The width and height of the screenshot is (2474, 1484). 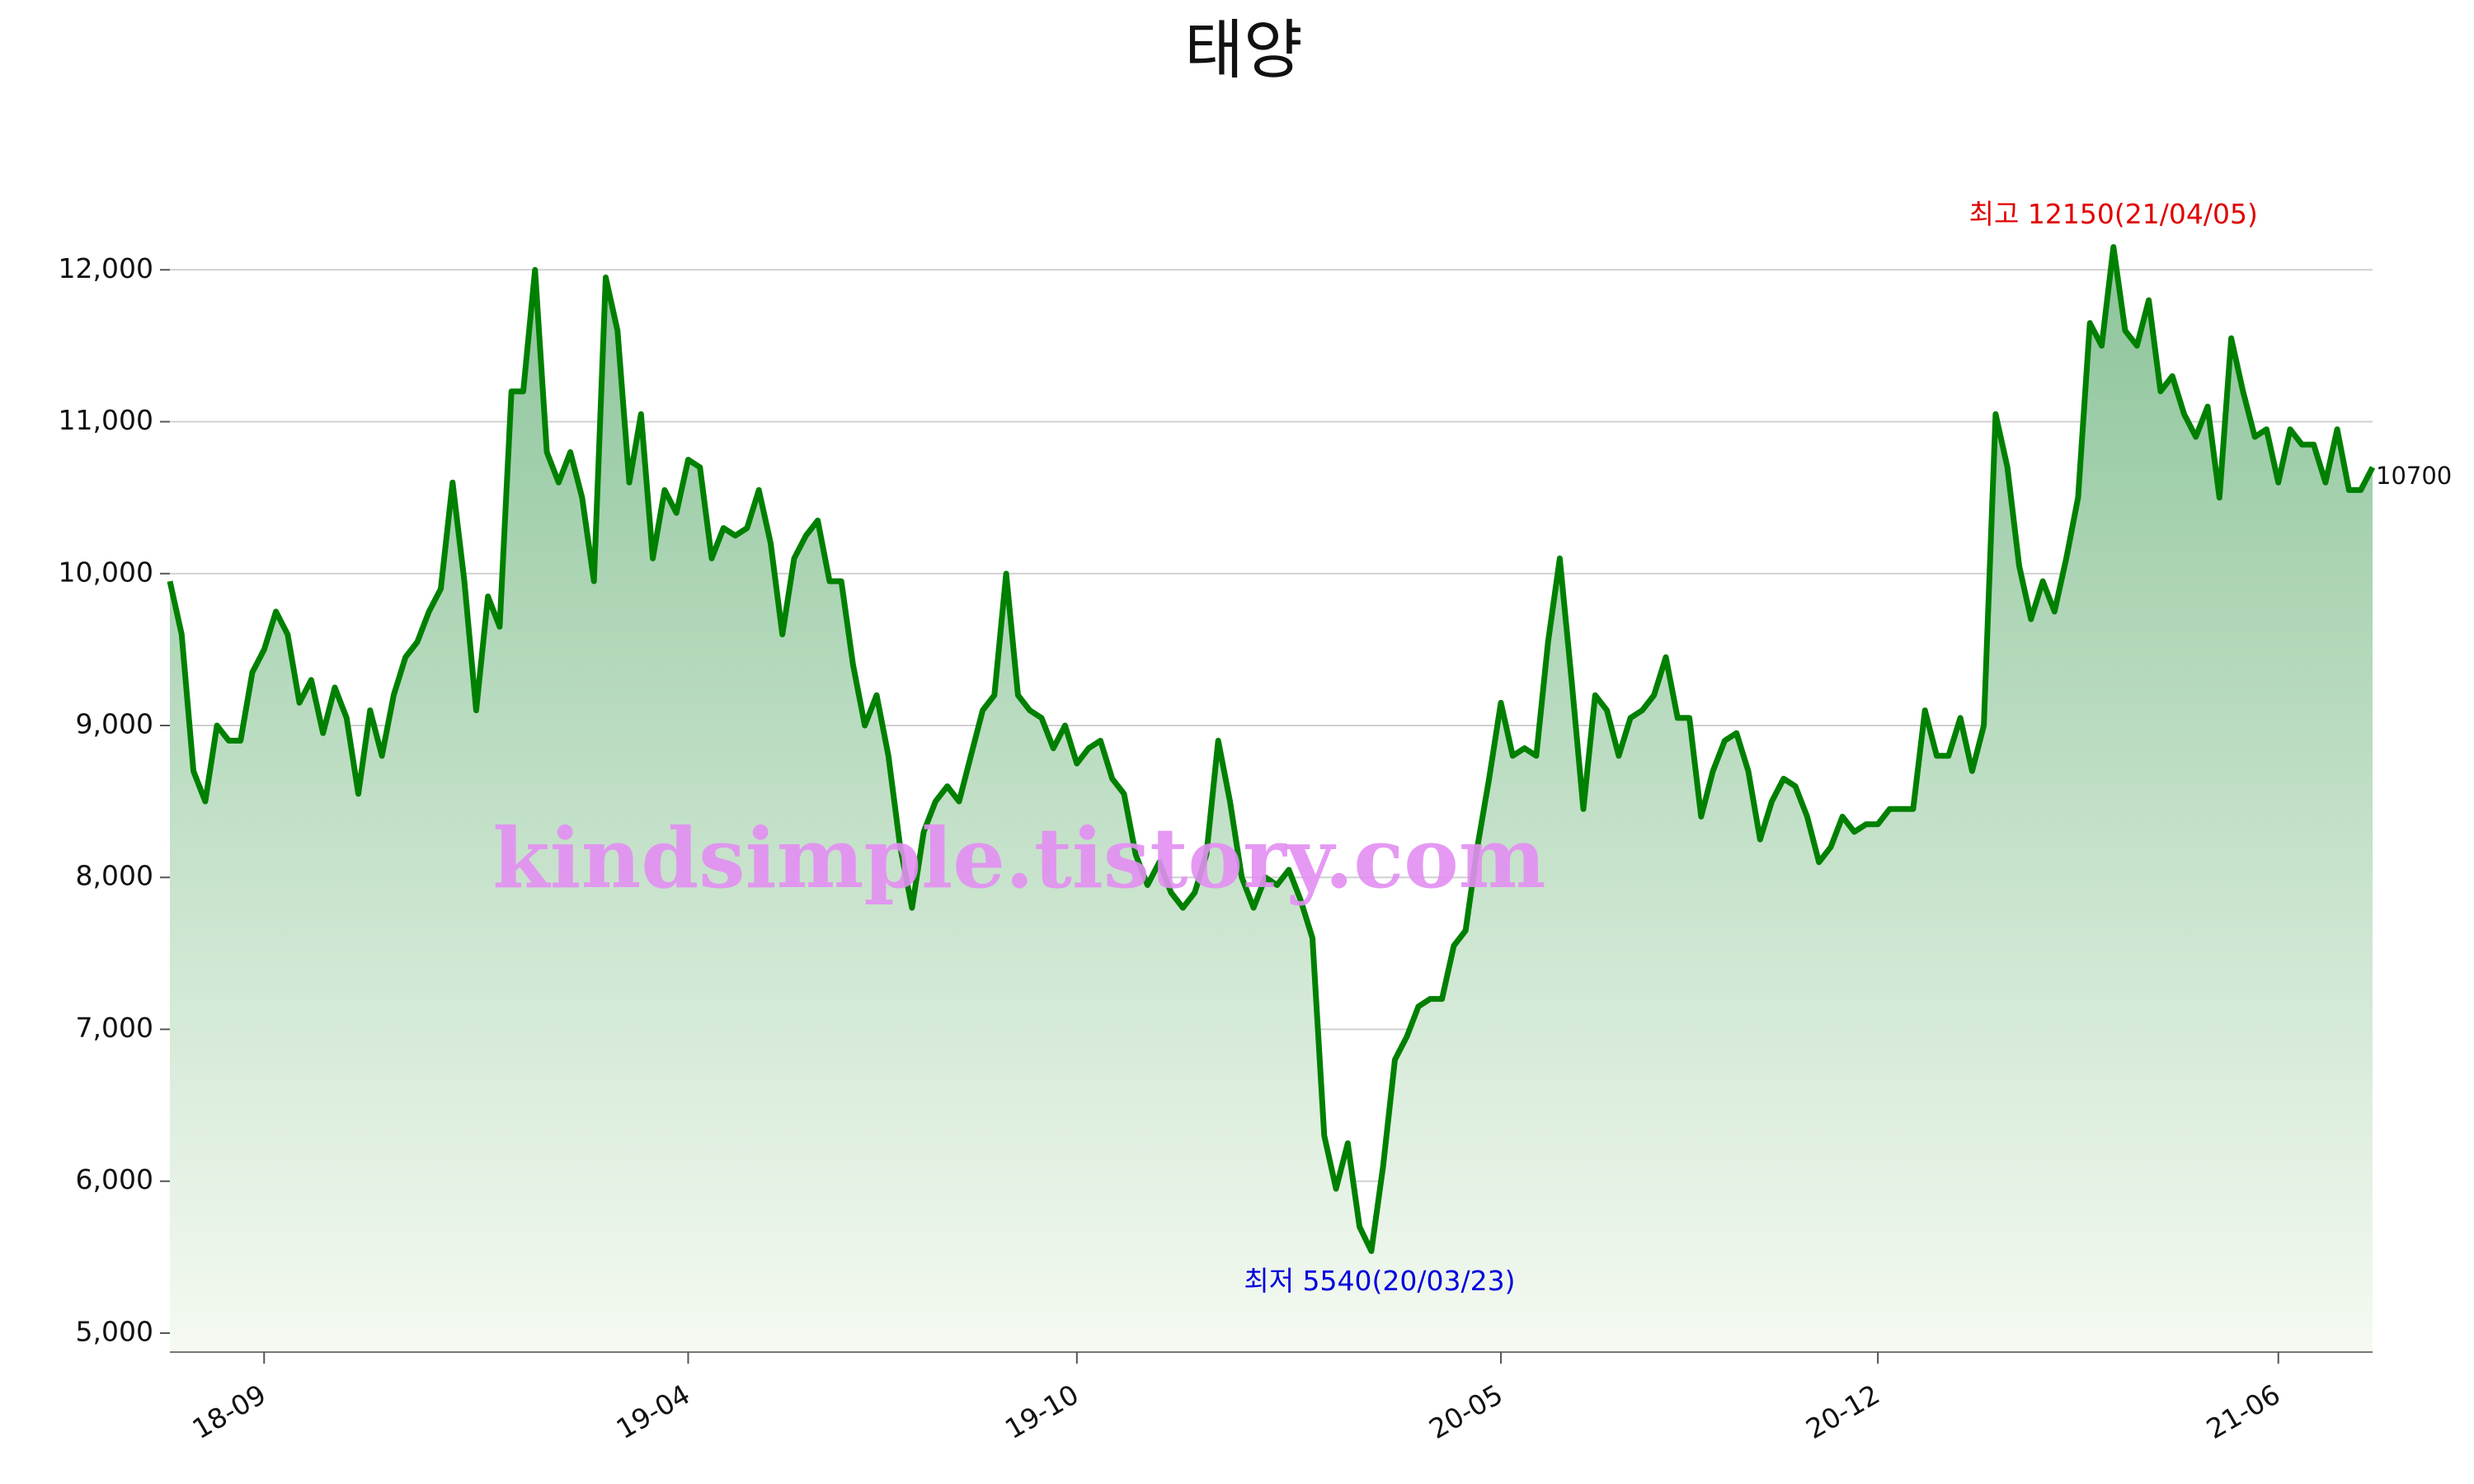 What do you see at coordinates (1018, 858) in the screenshot?
I see `watermark: kindsimple.tistory.com` at bounding box center [1018, 858].